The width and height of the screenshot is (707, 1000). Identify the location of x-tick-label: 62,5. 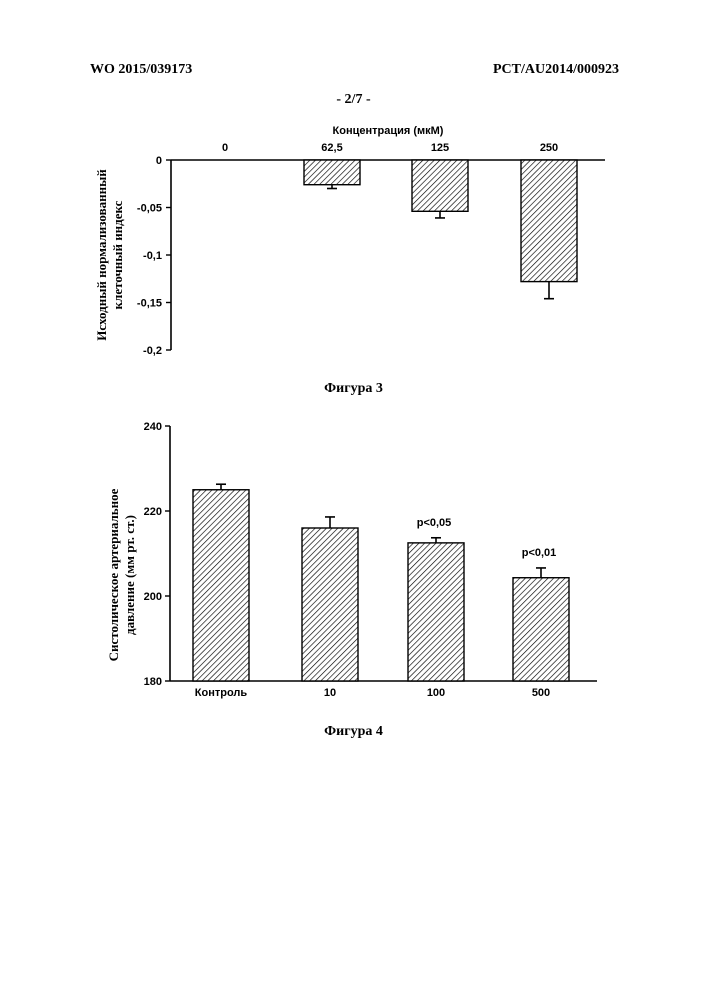
(331, 148).